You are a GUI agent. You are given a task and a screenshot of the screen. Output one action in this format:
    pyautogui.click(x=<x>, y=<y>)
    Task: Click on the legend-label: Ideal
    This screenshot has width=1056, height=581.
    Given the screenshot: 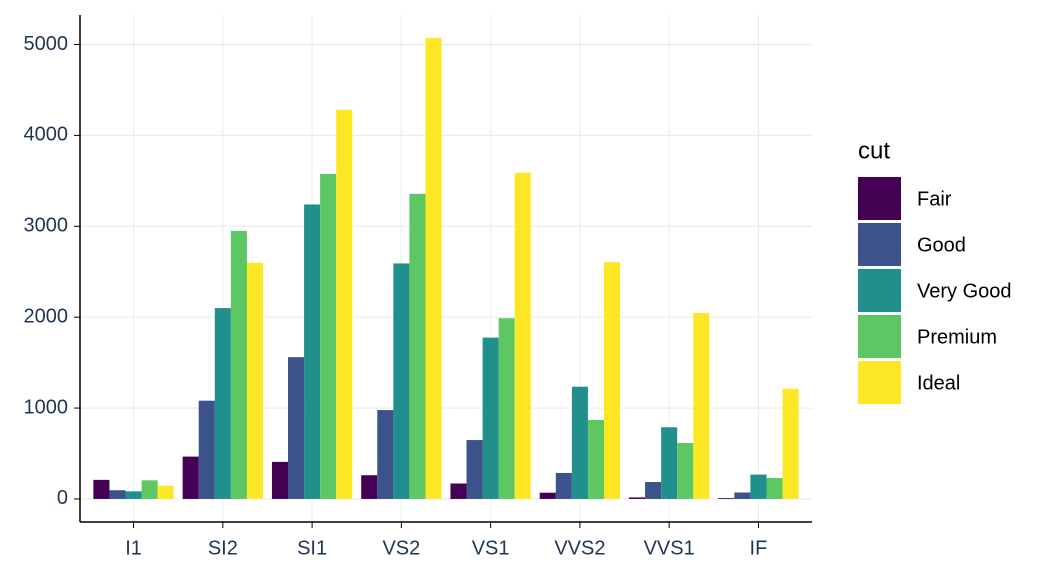 What is the action you would take?
    pyautogui.click(x=938, y=383)
    